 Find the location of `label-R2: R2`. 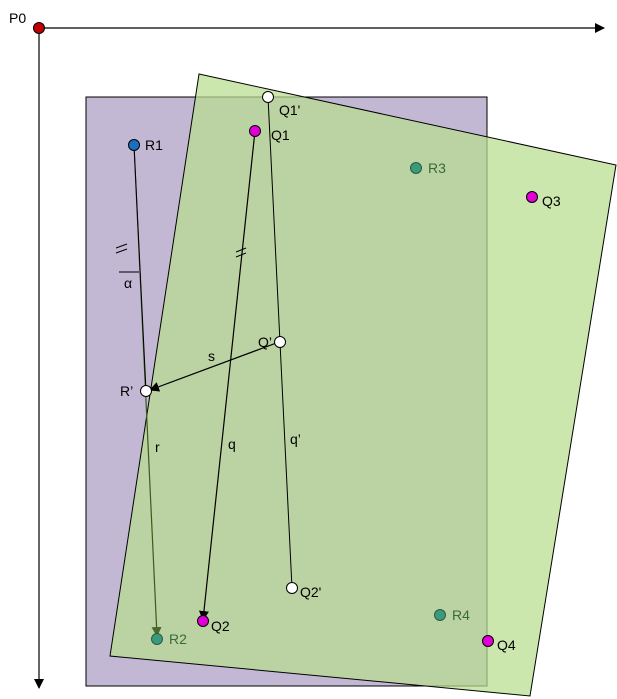

label-R2: R2 is located at coordinates (178, 639).